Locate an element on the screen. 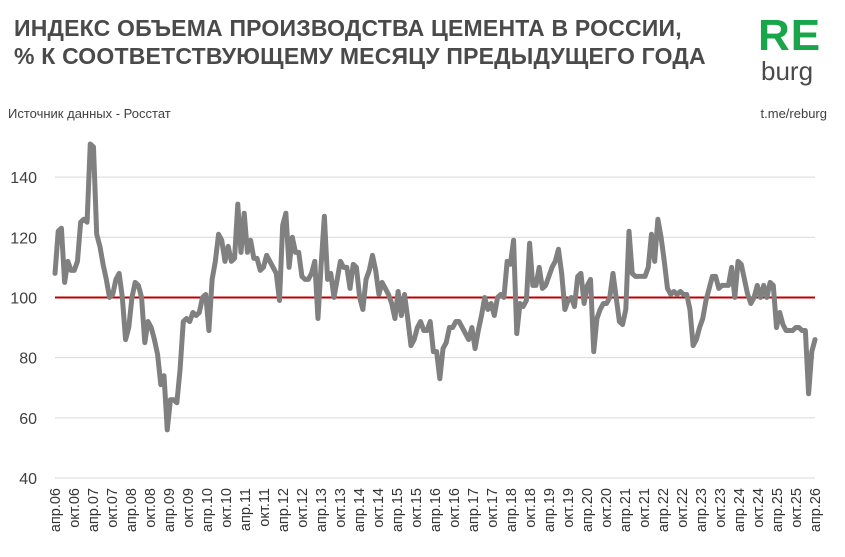  x-tick-label: окт.21 is located at coordinates (645, 508).